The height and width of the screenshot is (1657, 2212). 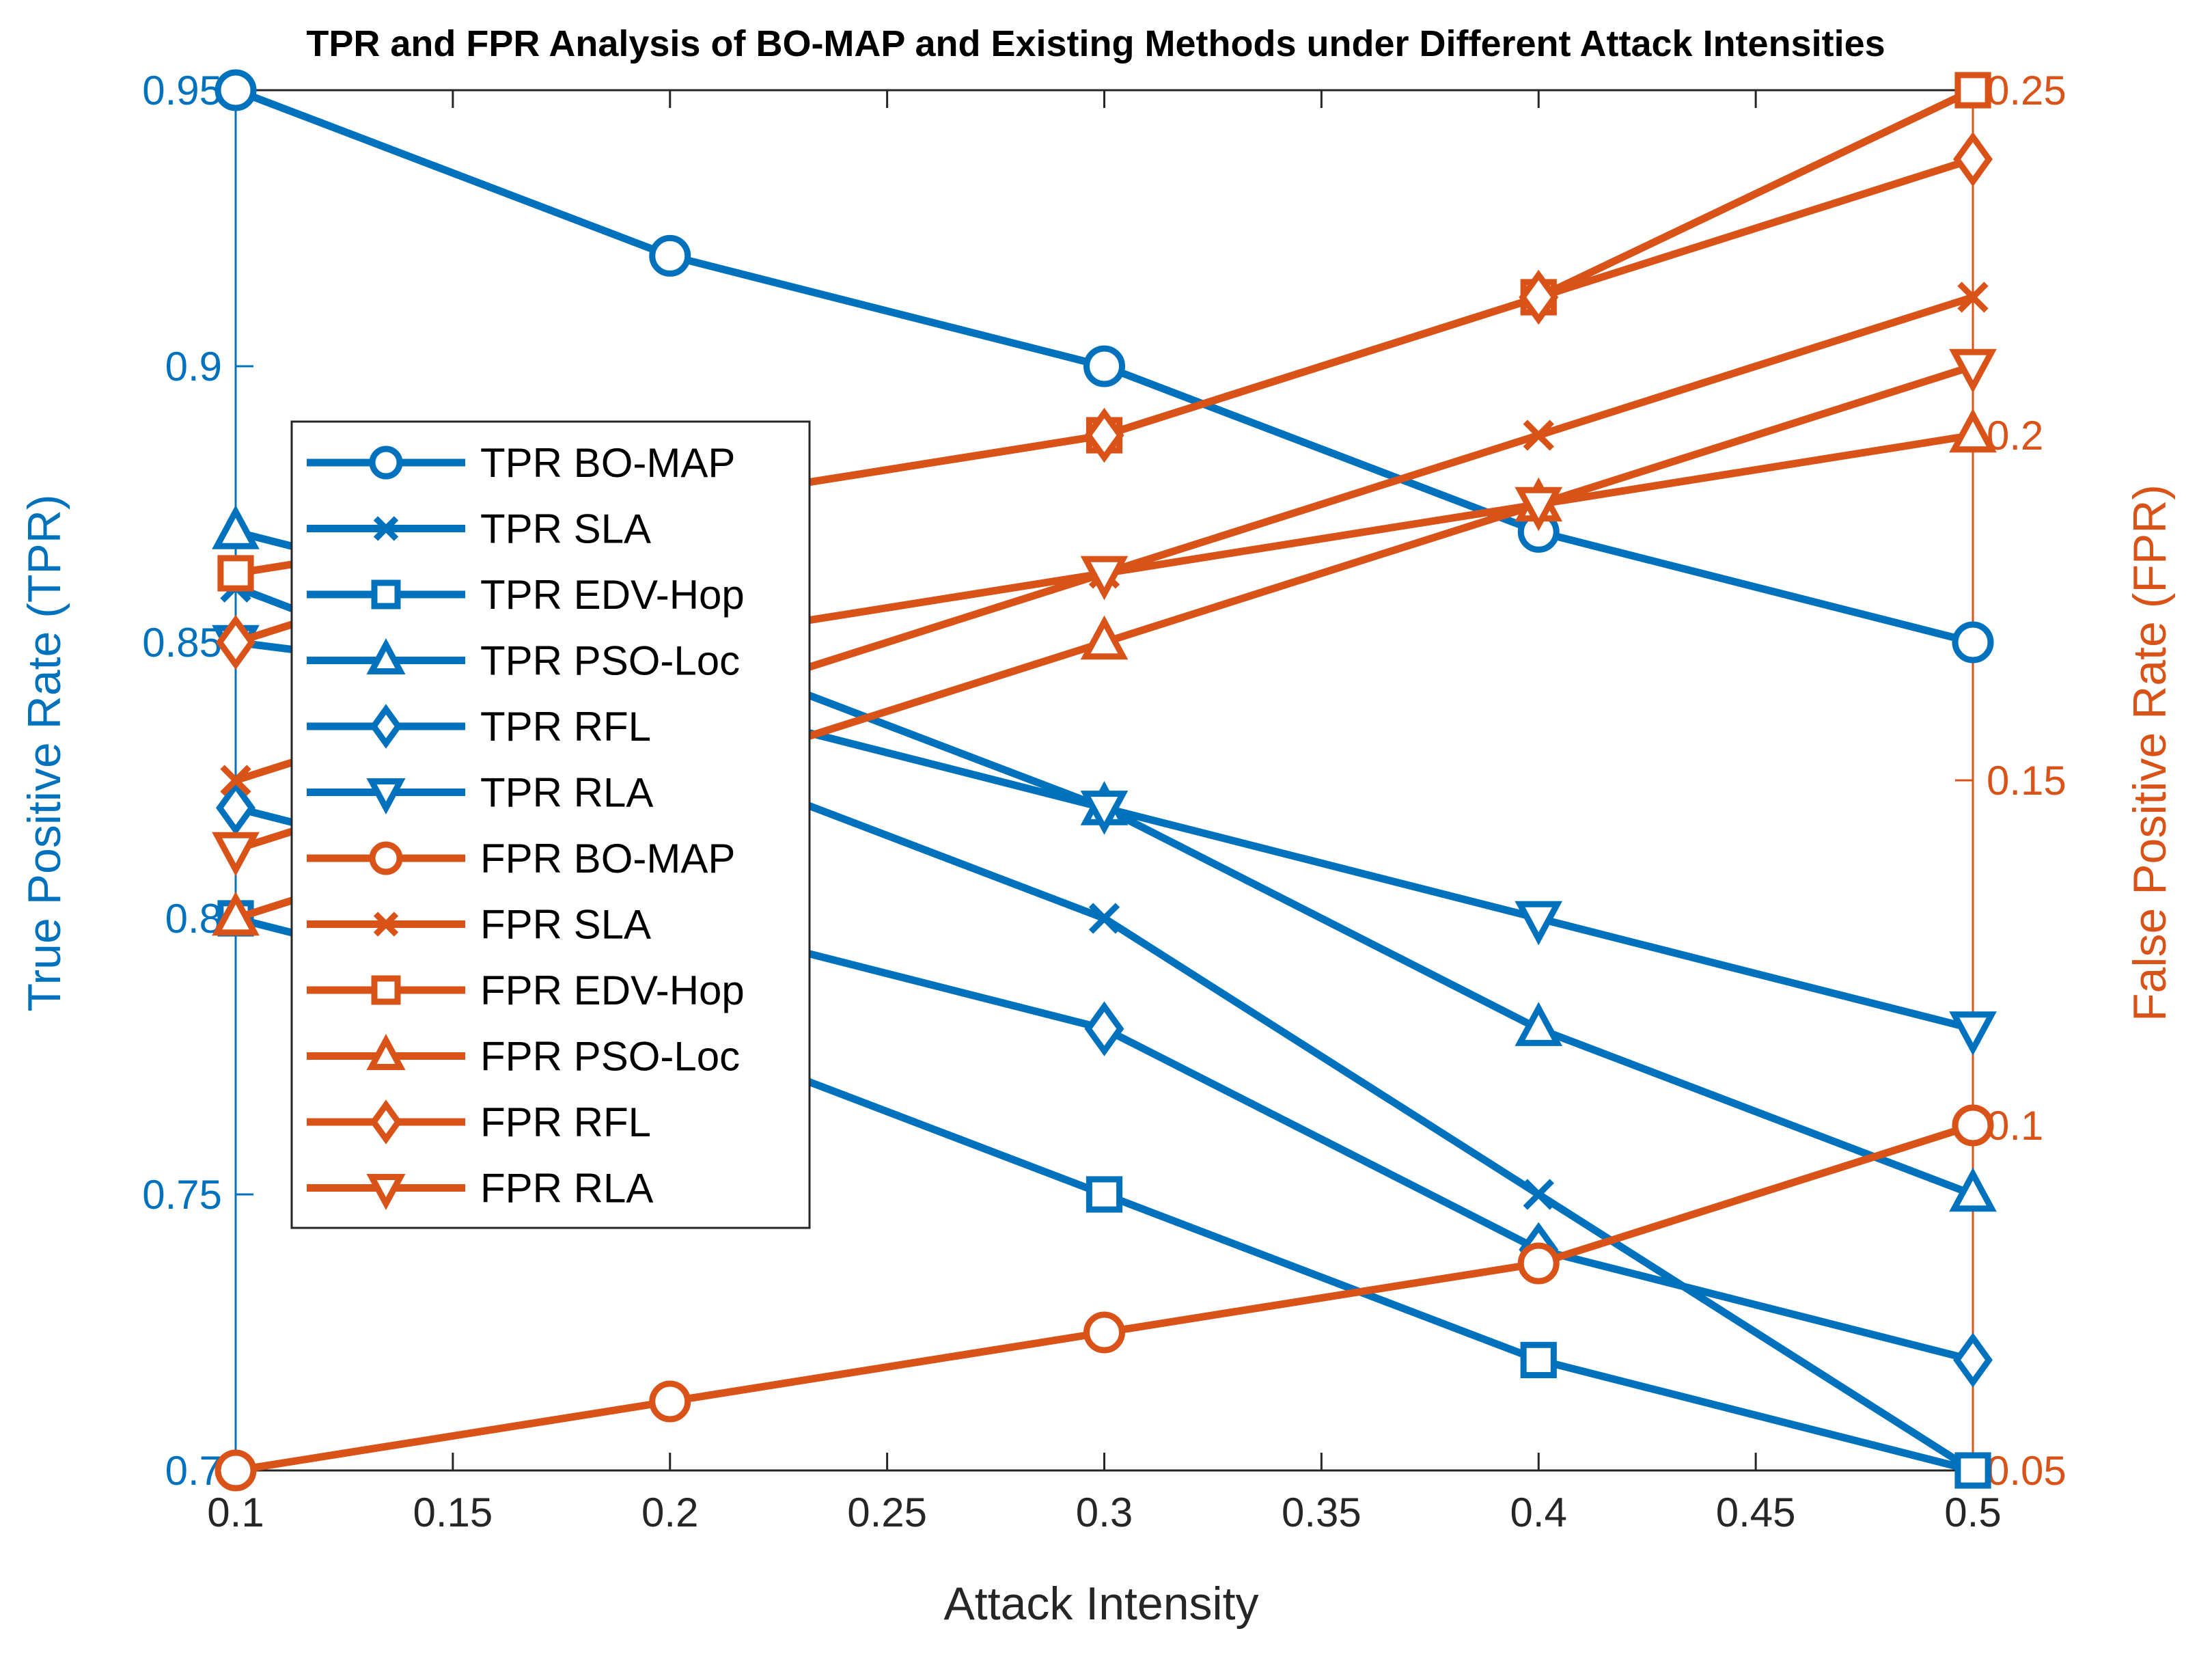 What do you see at coordinates (236, 1512) in the screenshot?
I see `x-tick-label: 0.1` at bounding box center [236, 1512].